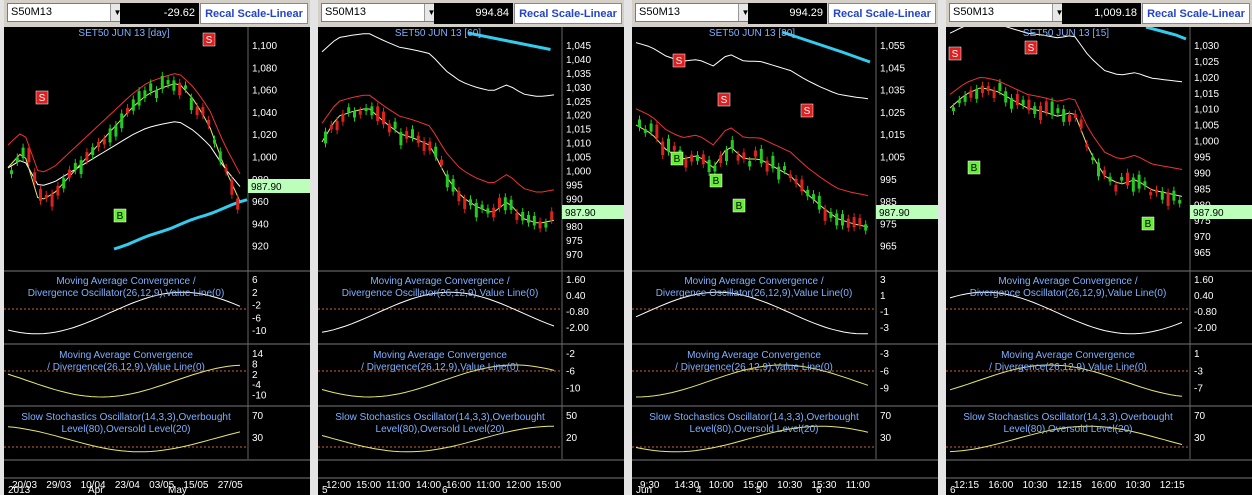 The height and width of the screenshot is (495, 1252). Describe the element at coordinates (445, 490) in the screenshot. I see `period-tick-label: 6` at that location.